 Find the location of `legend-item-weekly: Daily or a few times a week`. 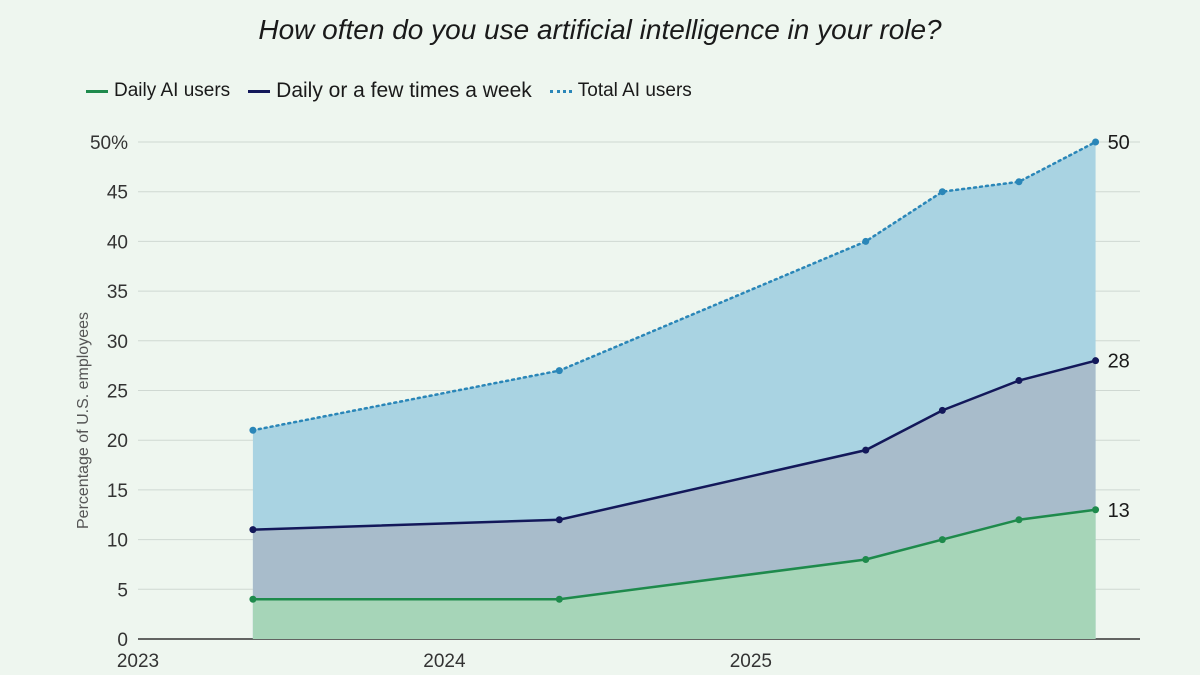

legend-item-weekly: Daily or a few times a week is located at coordinates (390, 91).